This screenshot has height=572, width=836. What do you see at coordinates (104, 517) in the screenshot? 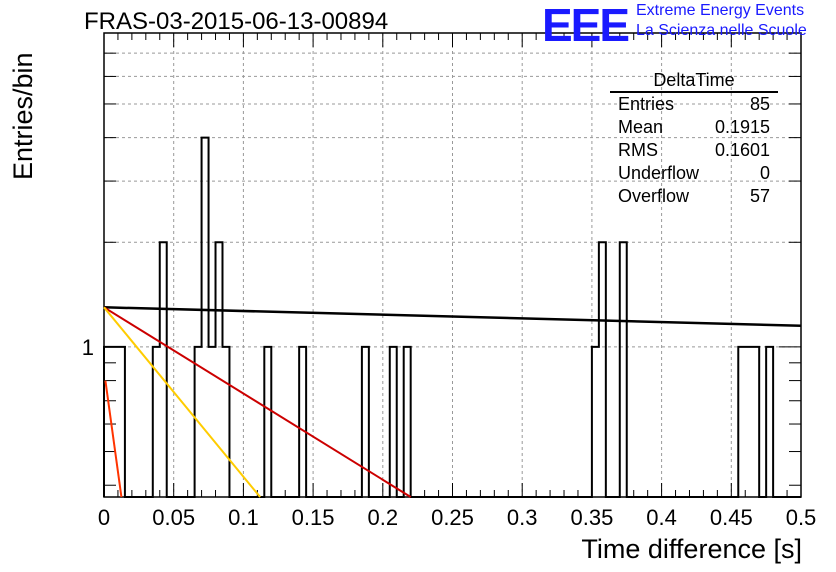
I see `x-tick-label: 0` at bounding box center [104, 517].